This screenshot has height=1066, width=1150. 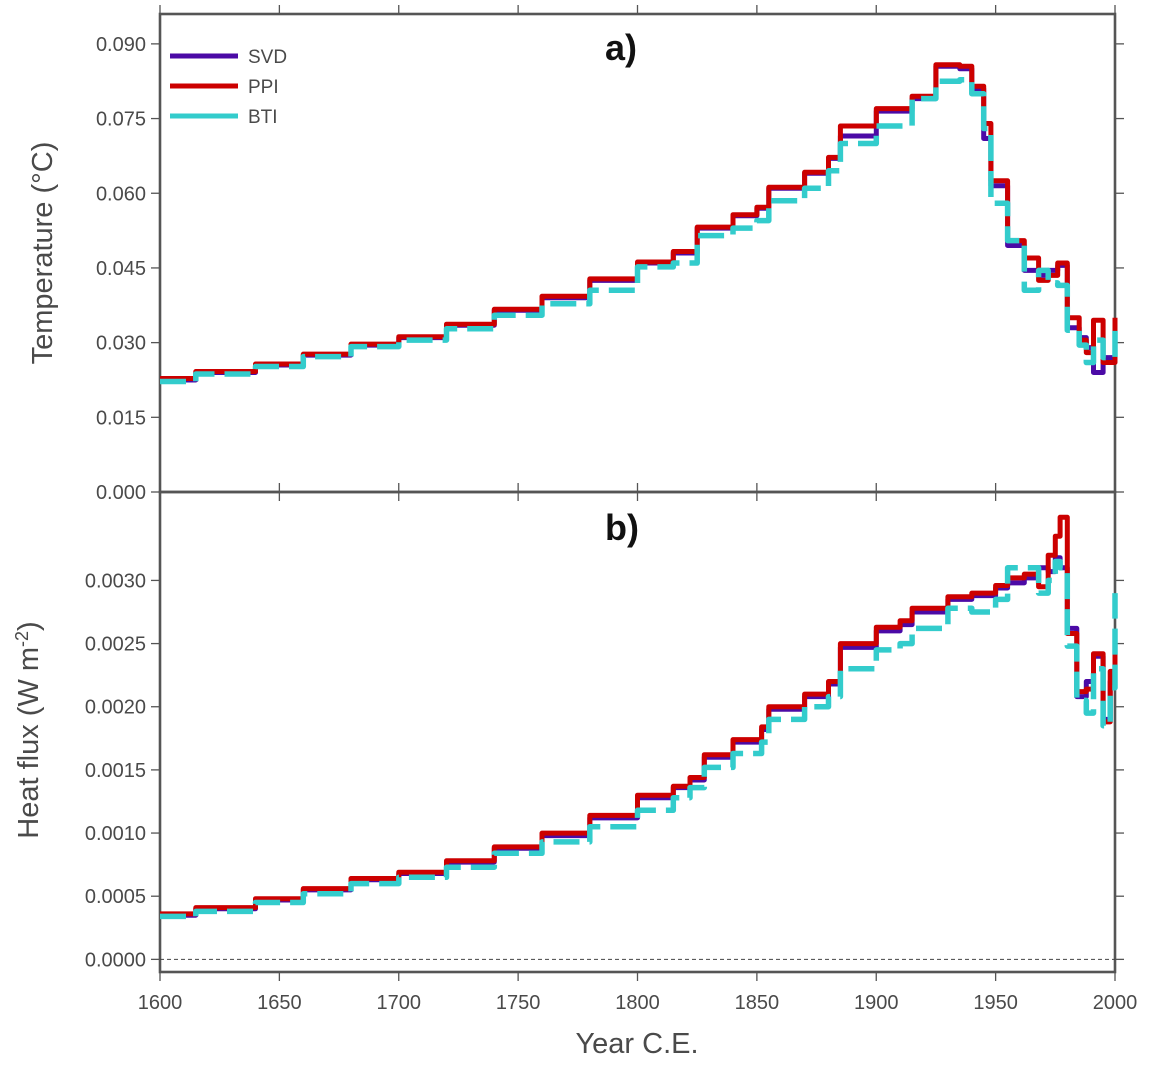 What do you see at coordinates (121, 269) in the screenshot?
I see `y-tick-label-a-3: 0.045` at bounding box center [121, 269].